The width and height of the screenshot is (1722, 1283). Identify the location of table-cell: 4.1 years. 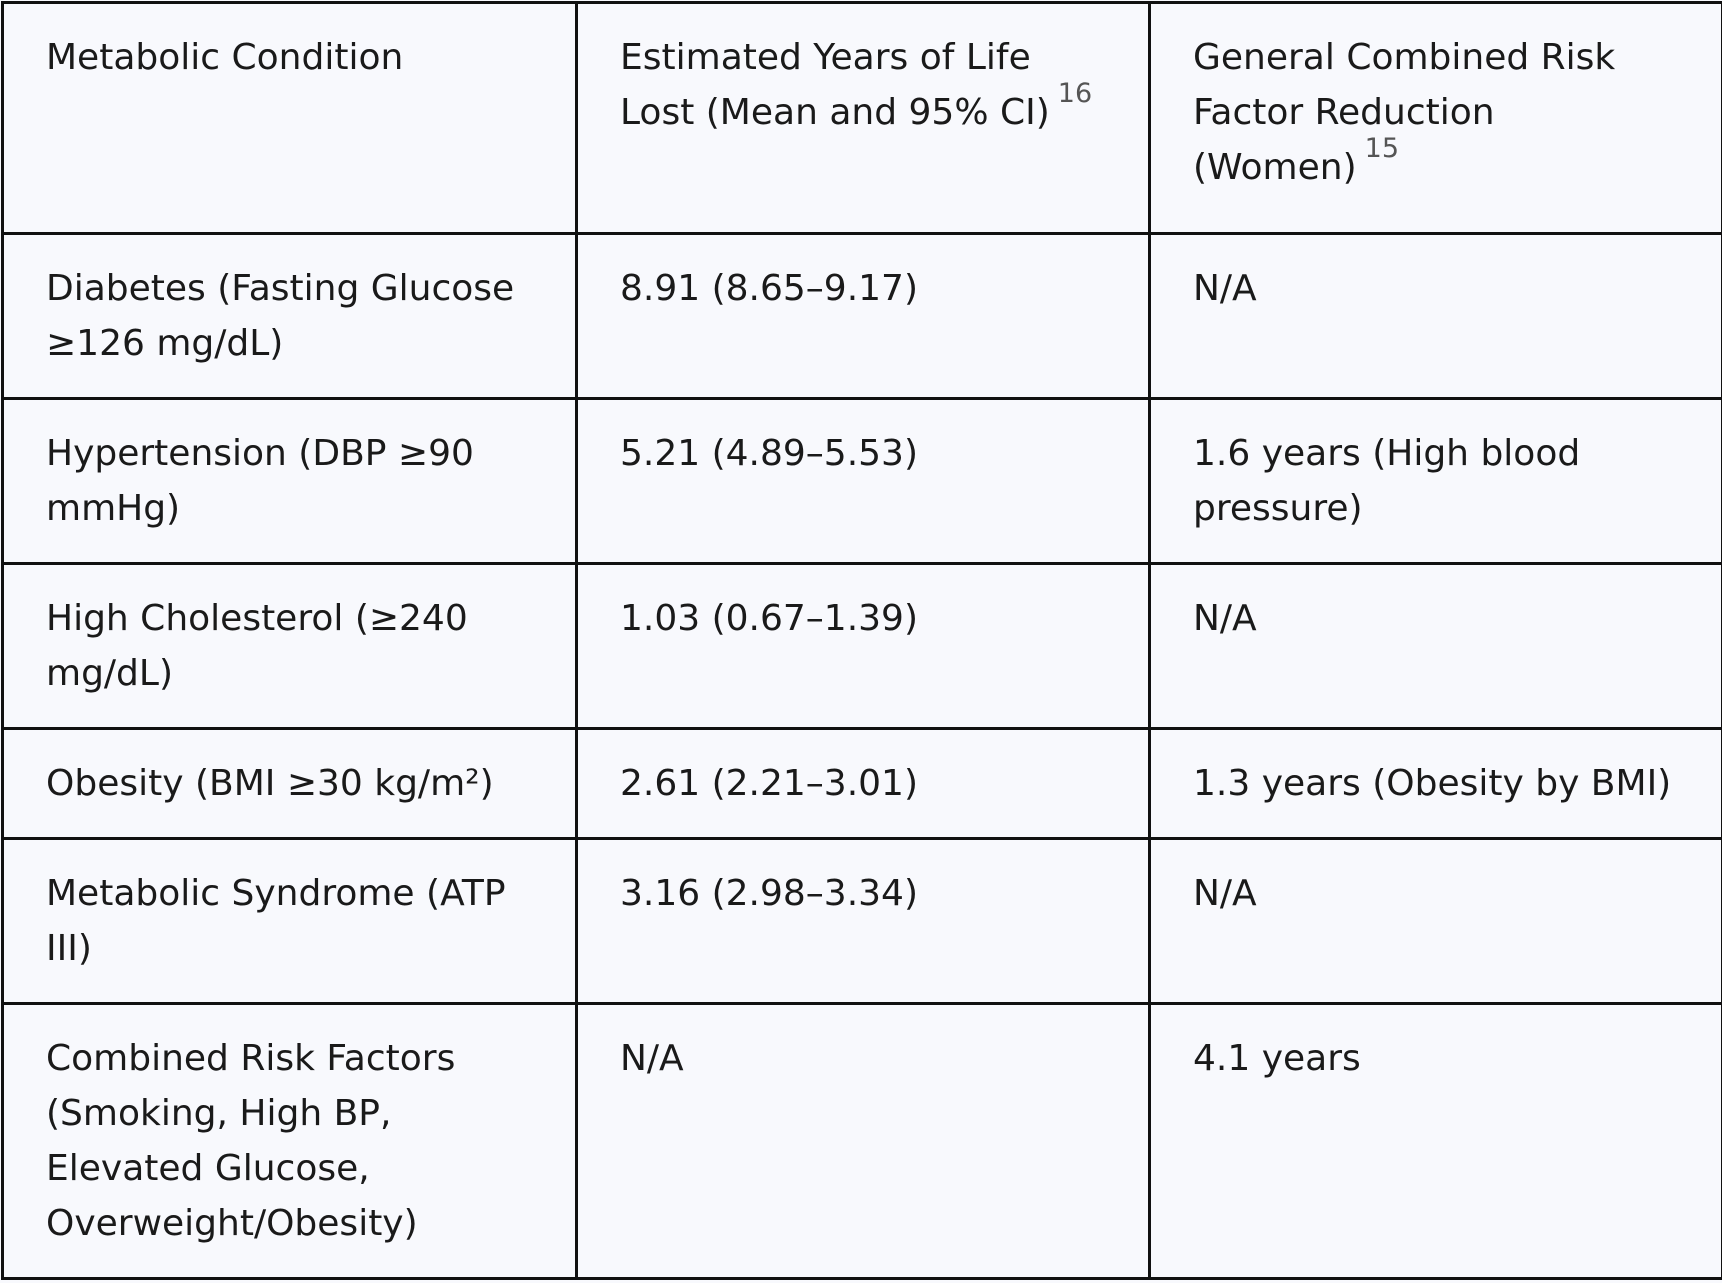
(1436, 1141).